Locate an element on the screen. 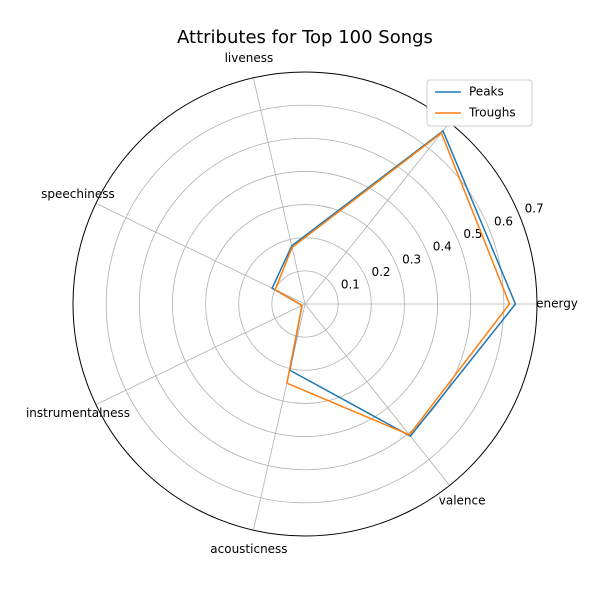 This screenshot has height=600, width=600. grid-ring is located at coordinates (305, 304).